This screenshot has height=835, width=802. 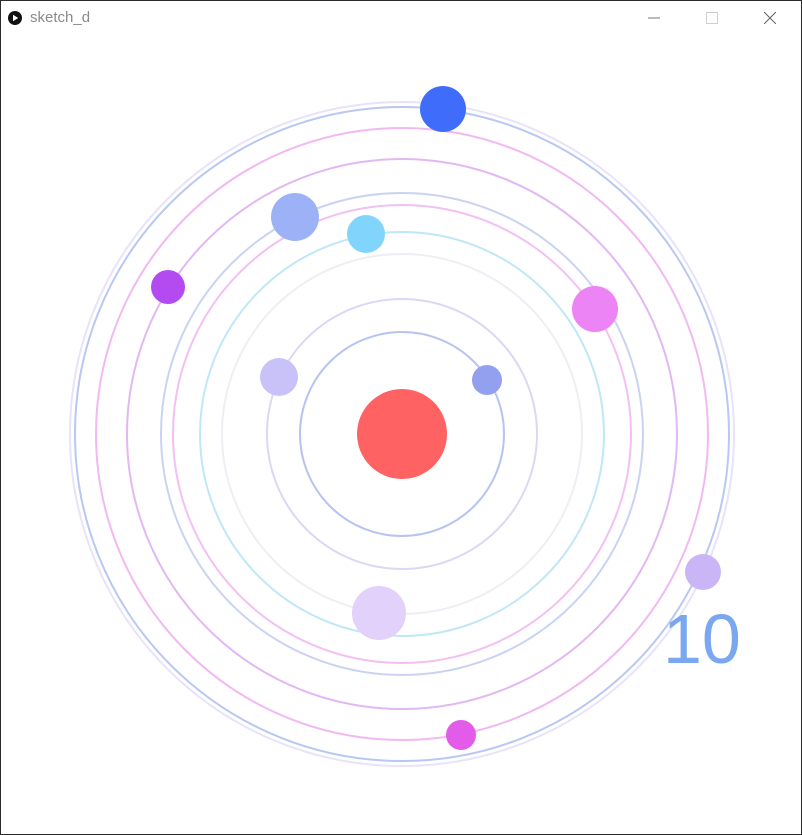 What do you see at coordinates (461, 735) in the screenshot?
I see `planet-fuchsia` at bounding box center [461, 735].